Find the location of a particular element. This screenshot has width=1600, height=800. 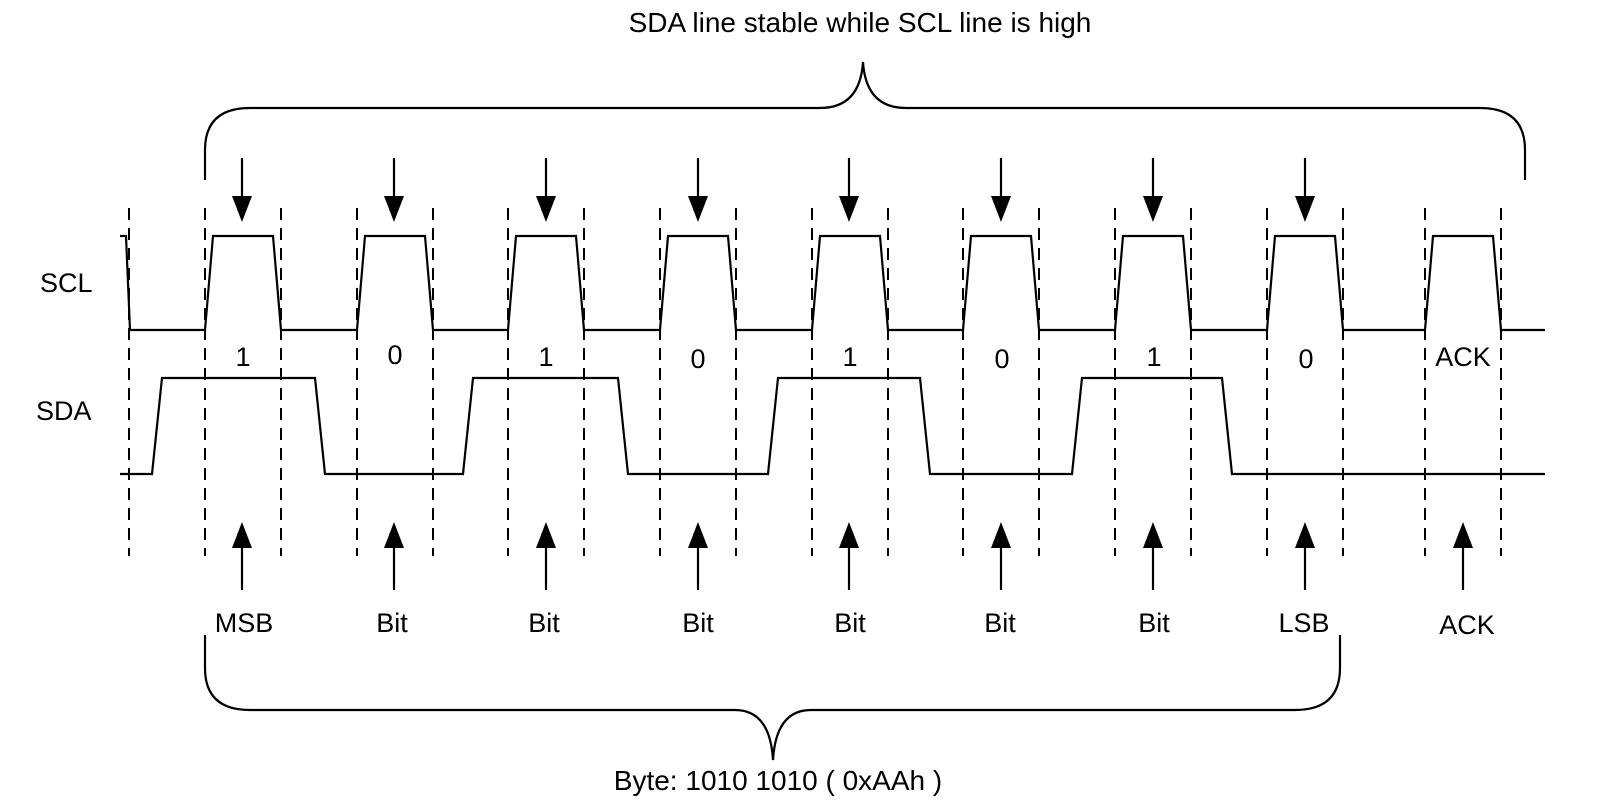

bottom-caption: Byte: 1010 1010 ( 0xAAh ) is located at coordinates (778, 780).